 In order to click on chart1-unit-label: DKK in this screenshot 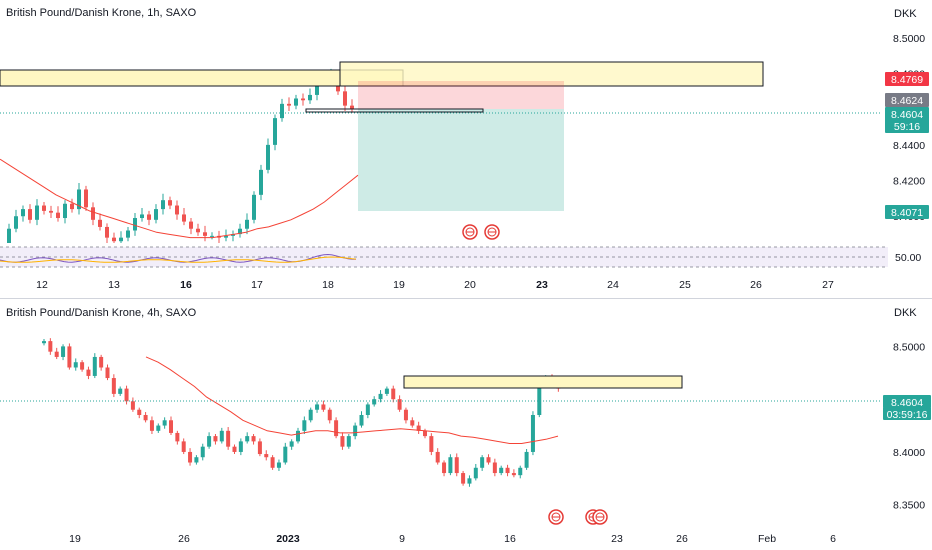, I will do `click(905, 14)`.